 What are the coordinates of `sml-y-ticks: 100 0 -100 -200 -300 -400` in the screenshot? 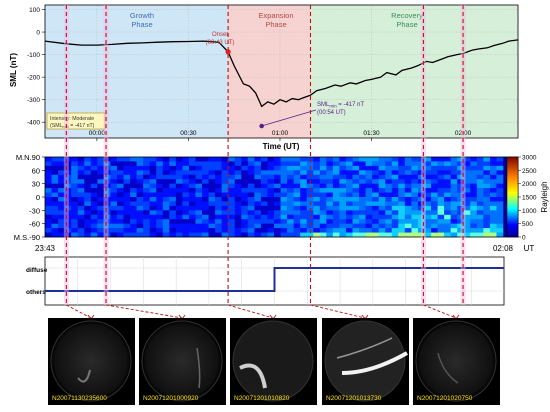 It's located at (36, 67).